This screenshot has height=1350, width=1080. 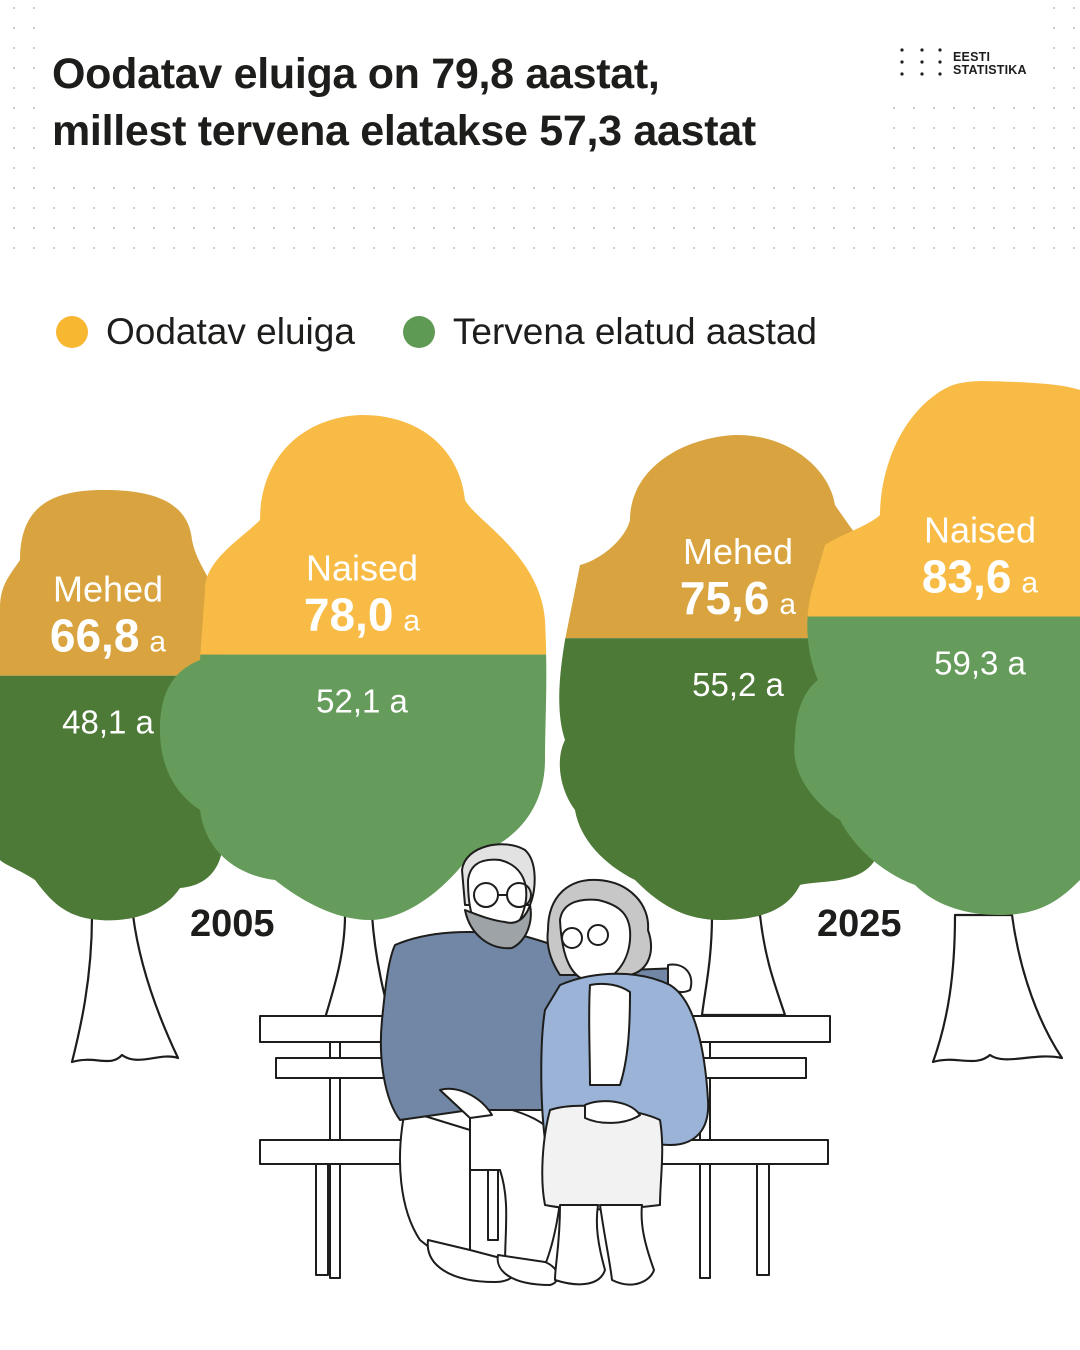 I want to click on tree-group-label-women-2005: Naised, so click(x=362, y=568).